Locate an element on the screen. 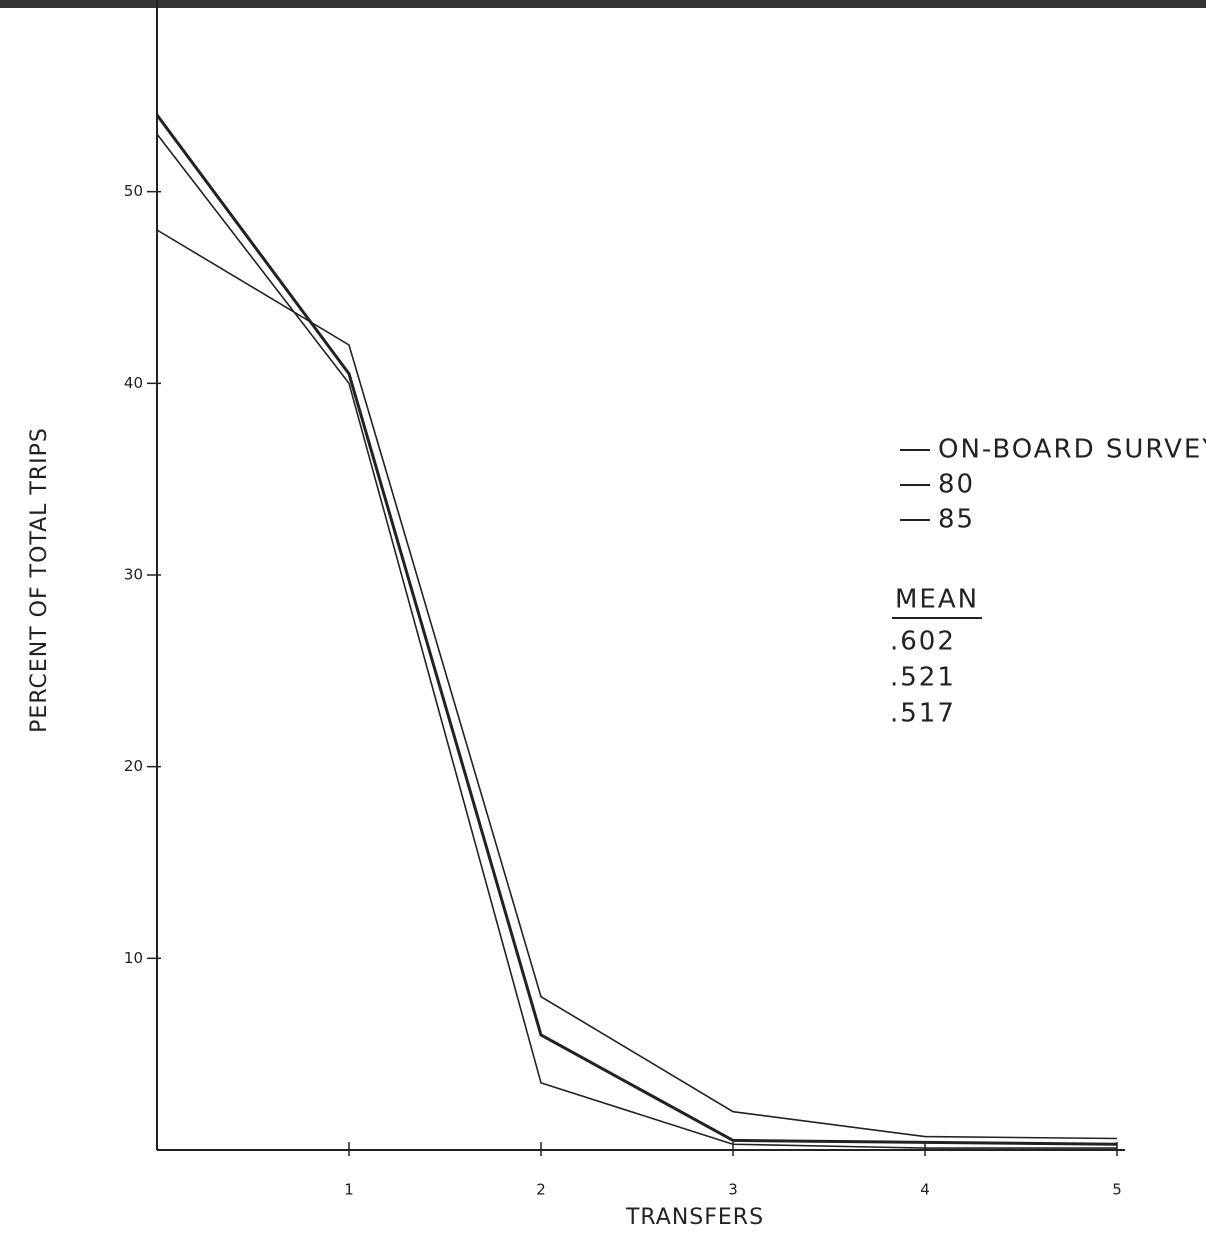 This screenshot has width=1206, height=1243. mean-value: .521 is located at coordinates (923, 678).